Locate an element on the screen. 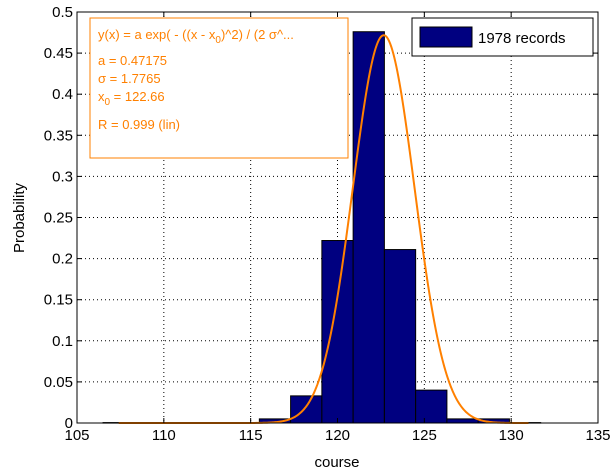  y-tick-label: 0 is located at coordinates (69, 423).